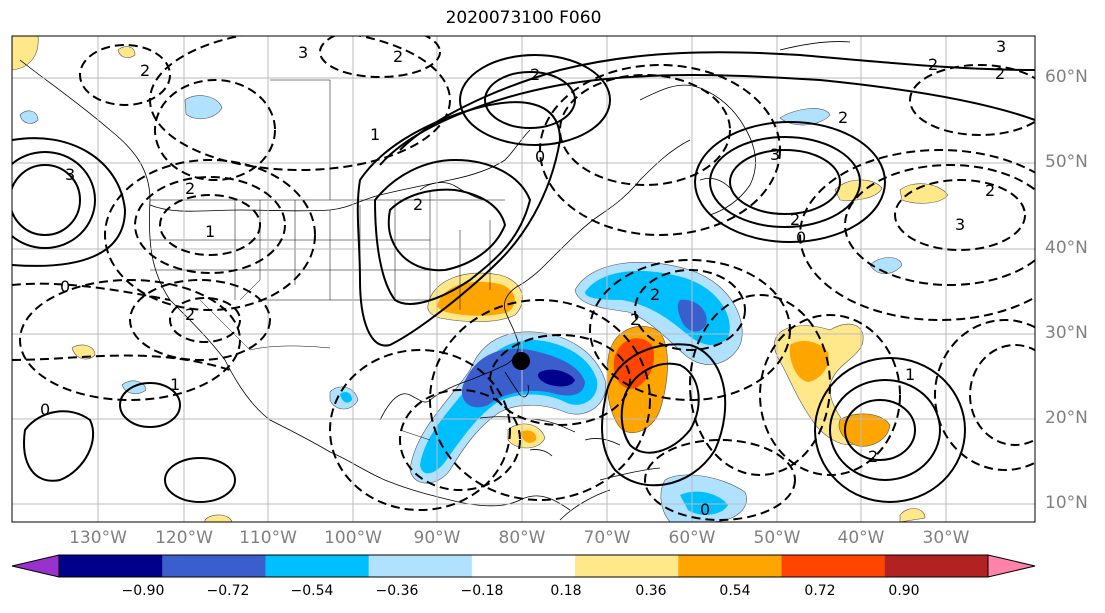 The image size is (1105, 613). I want to click on negative-anomaly-gulf-min, so click(556, 378).